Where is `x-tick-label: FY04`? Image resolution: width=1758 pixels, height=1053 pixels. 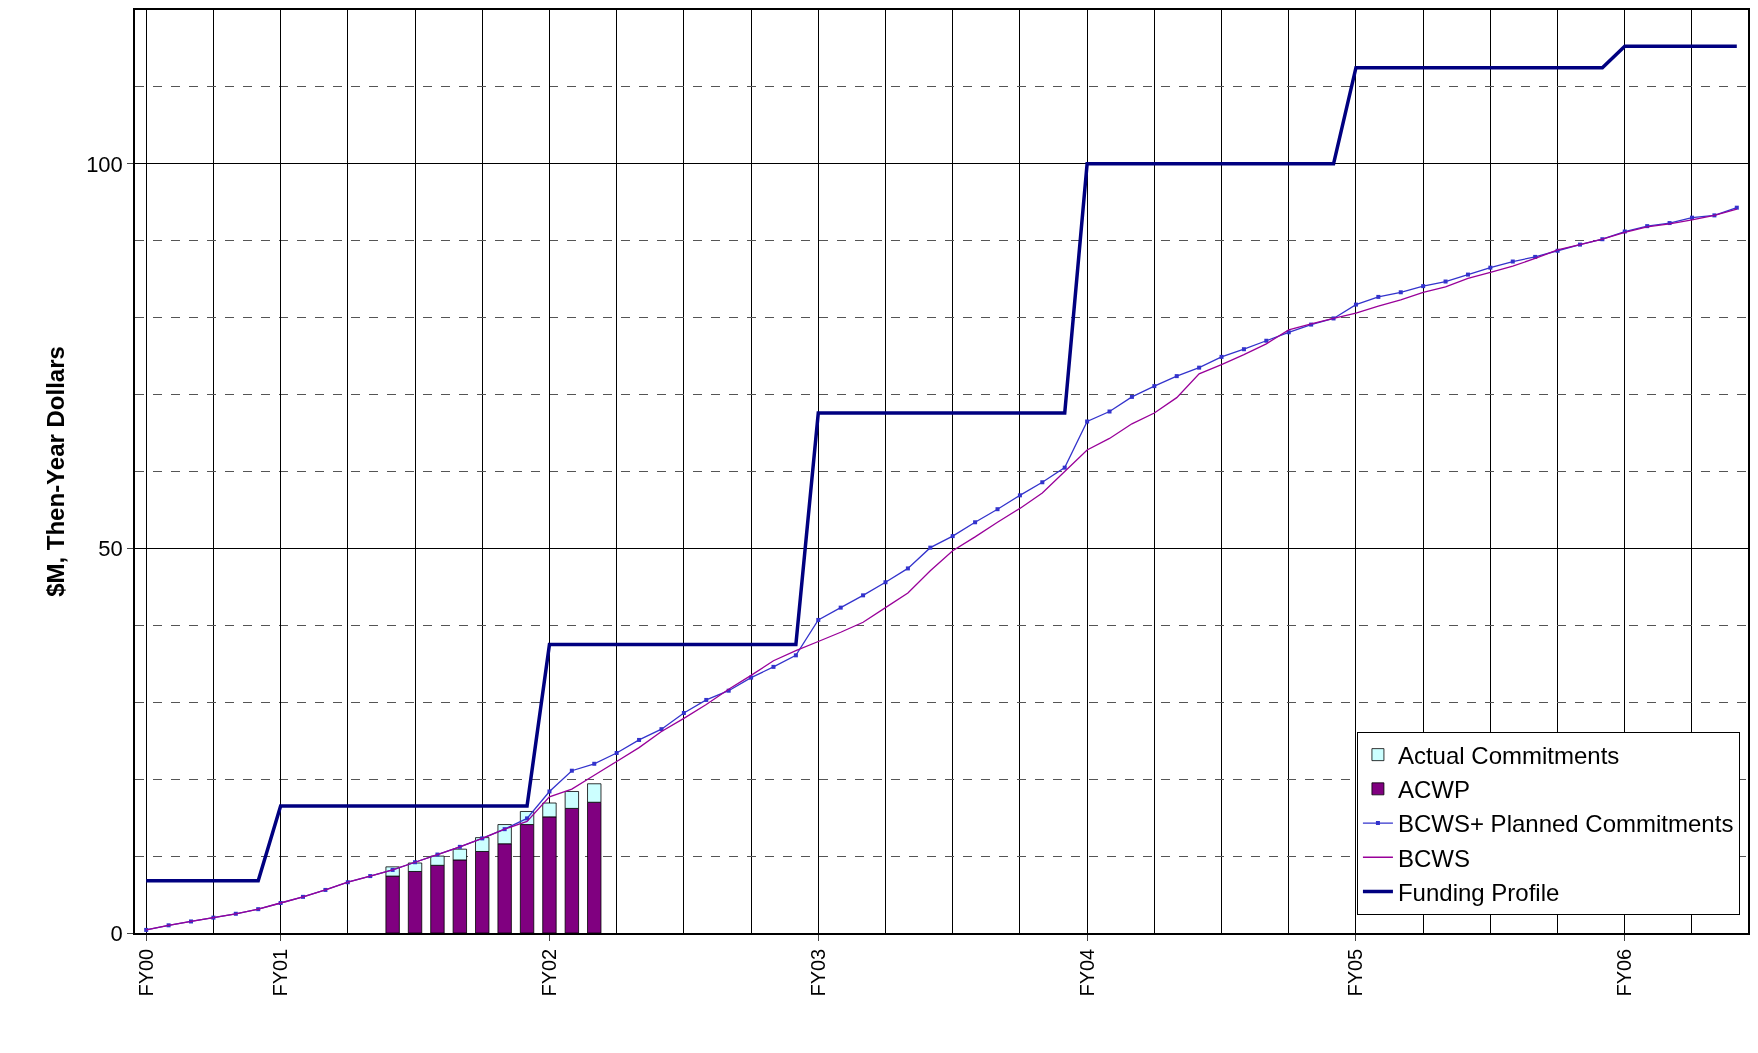 x-tick-label: FY04 is located at coordinates (1086, 972).